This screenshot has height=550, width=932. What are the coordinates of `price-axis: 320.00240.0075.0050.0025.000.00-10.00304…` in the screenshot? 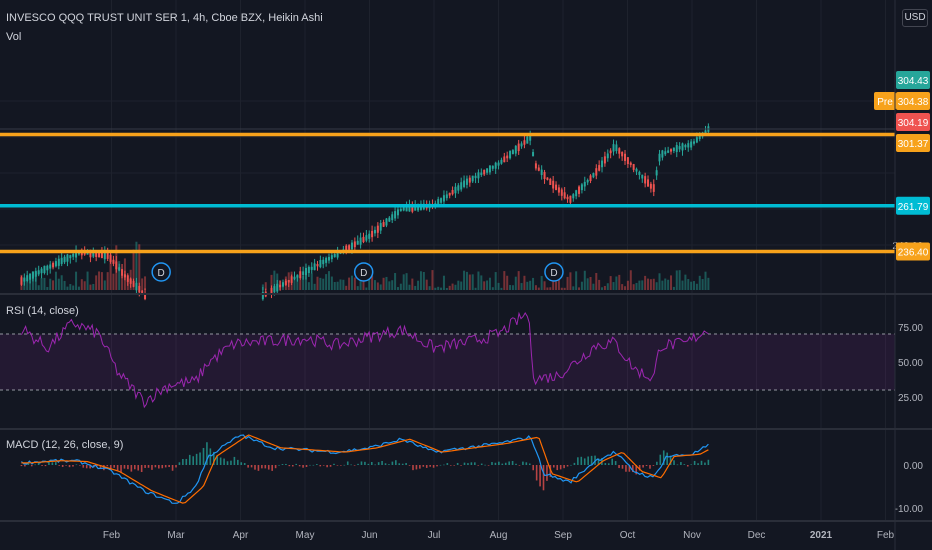 It's located at (902, 293).